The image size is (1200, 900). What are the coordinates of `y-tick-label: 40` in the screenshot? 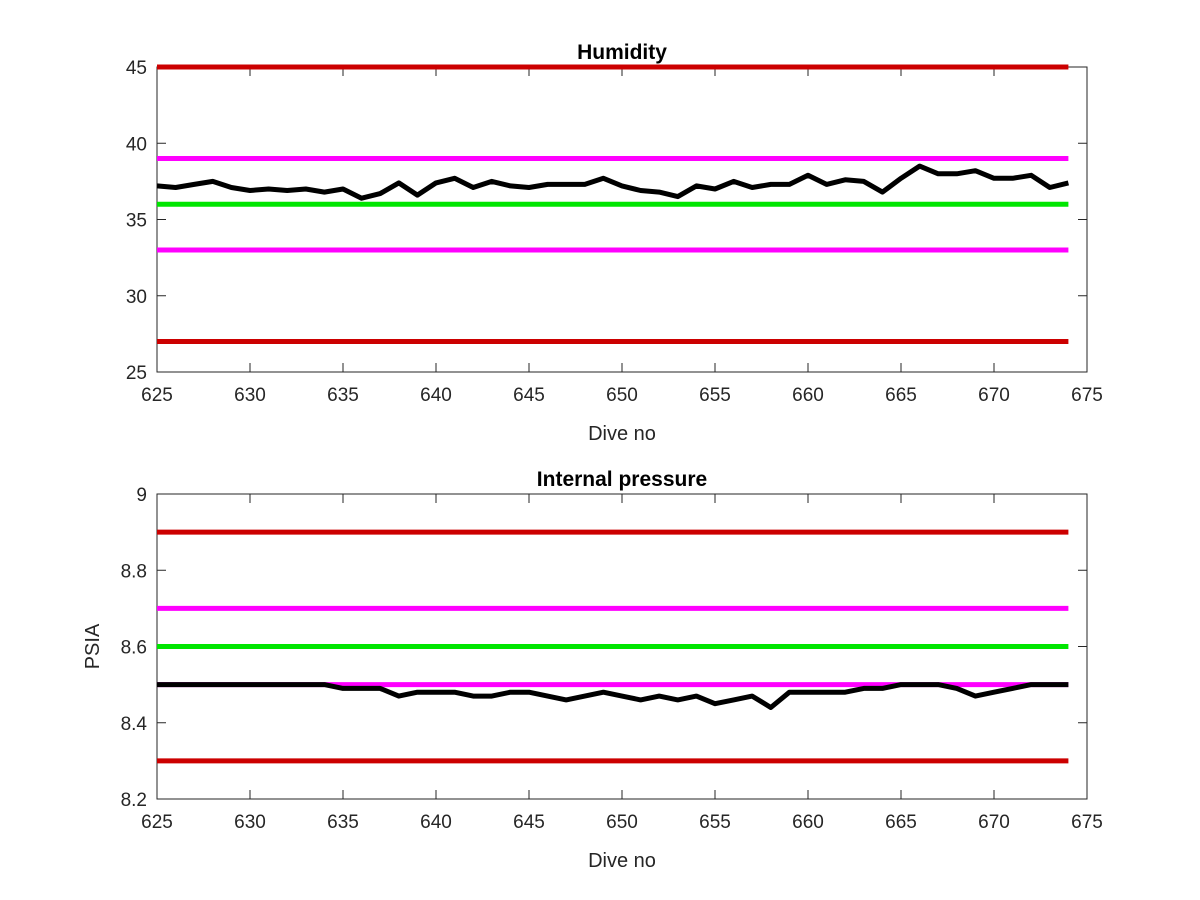 It's located at (136, 144).